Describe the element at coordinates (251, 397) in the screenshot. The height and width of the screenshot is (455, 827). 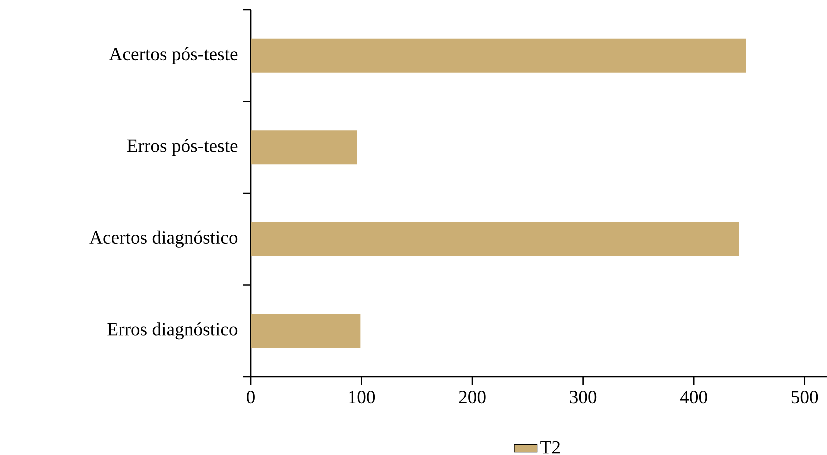
I see `x-tick-label: 0` at that location.